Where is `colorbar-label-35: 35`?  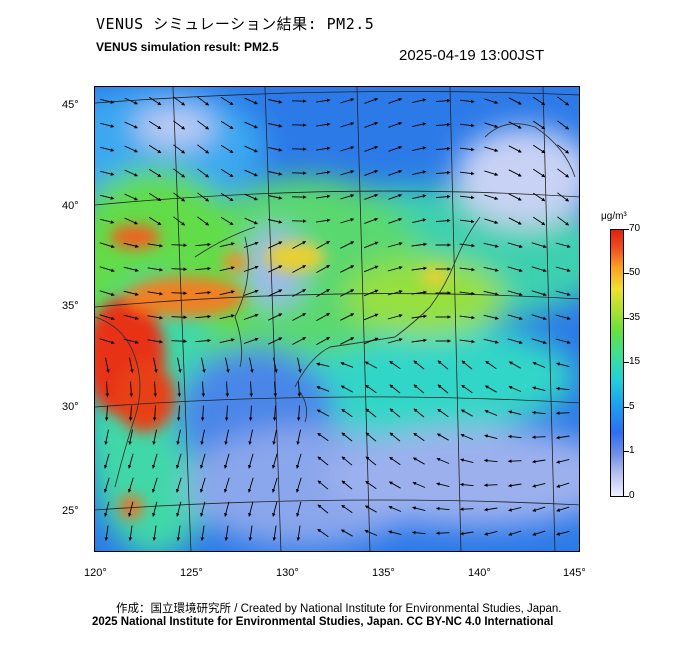 colorbar-label-35: 35 is located at coordinates (635, 317).